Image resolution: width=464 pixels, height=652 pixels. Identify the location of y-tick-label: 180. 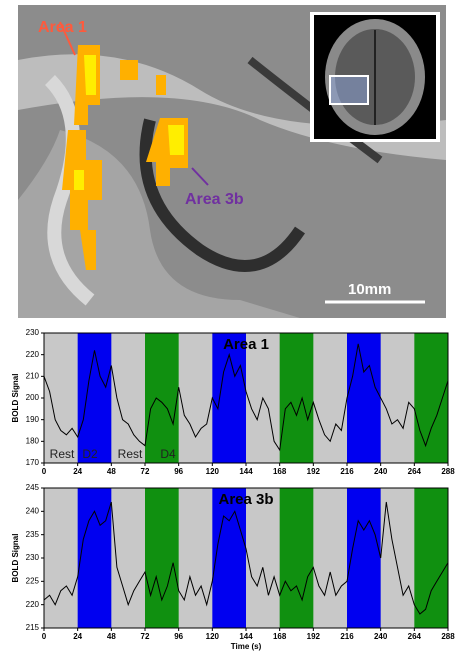
(33, 440).